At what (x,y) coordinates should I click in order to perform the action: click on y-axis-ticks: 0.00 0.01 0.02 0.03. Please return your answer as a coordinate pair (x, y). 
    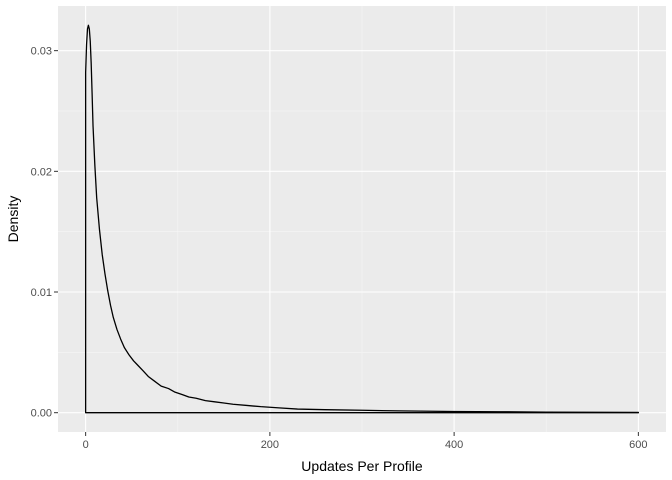
    Looking at the image, I should click on (44, 233).